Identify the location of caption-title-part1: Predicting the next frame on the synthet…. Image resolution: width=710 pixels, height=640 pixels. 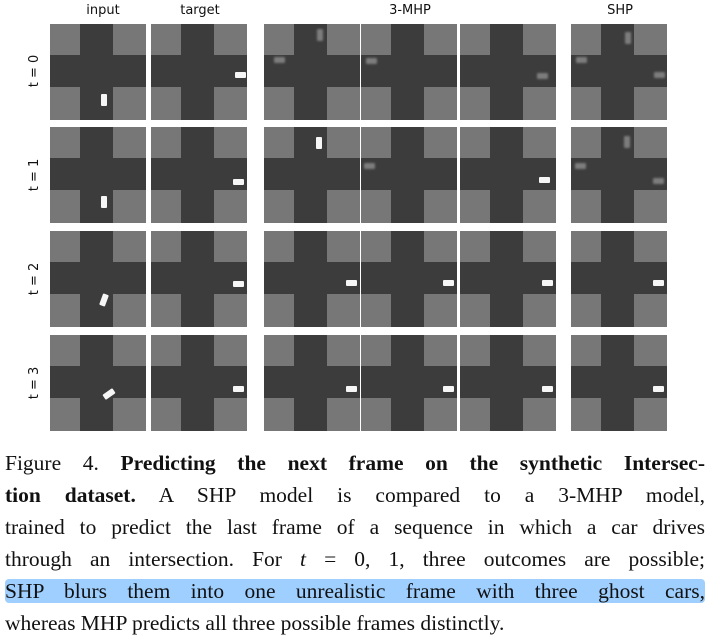
(413, 463).